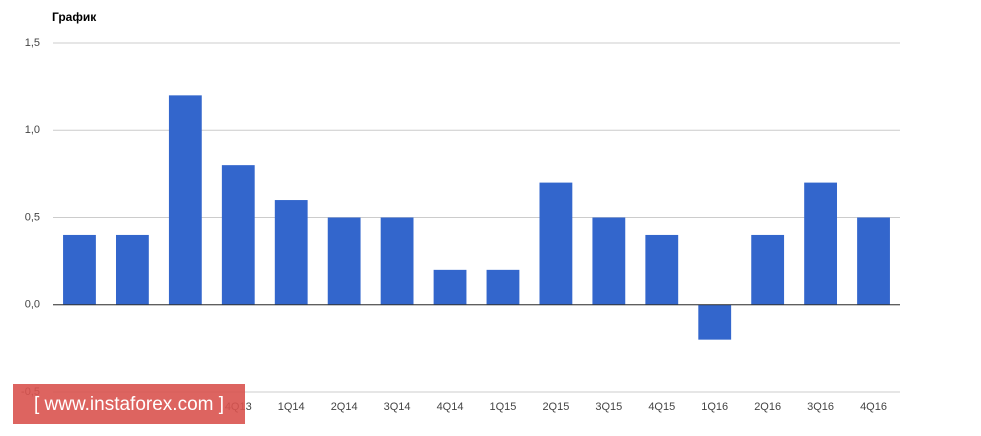 The width and height of the screenshot is (981, 436). I want to click on x-tick-label: 1Q14, so click(291, 407).